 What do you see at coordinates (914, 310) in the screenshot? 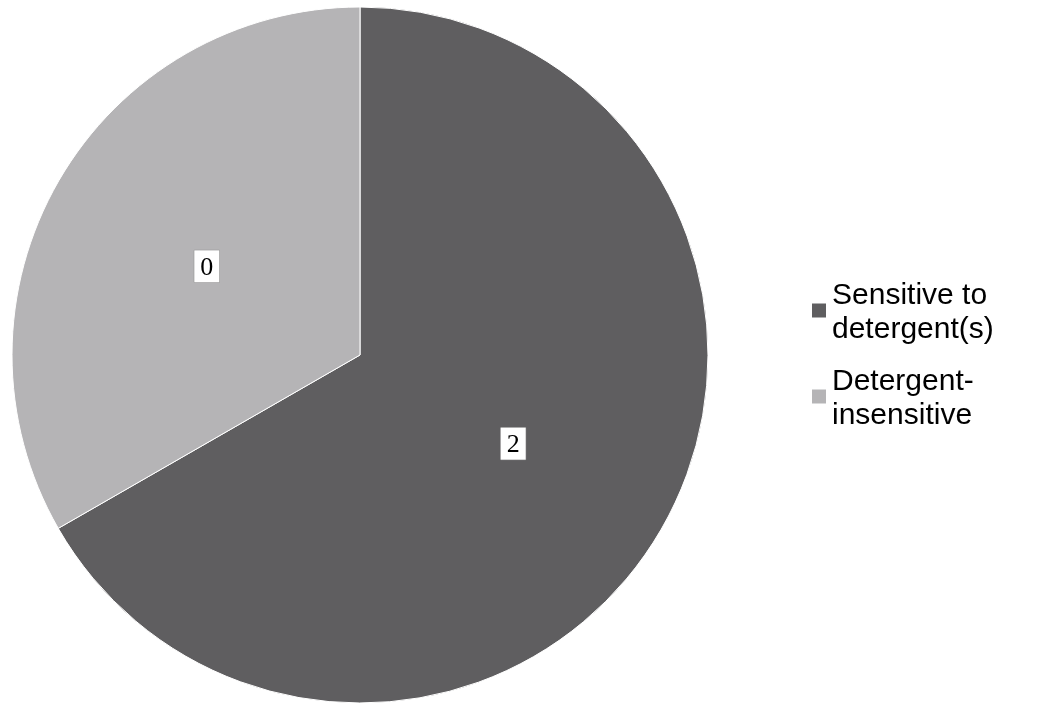
I see `legend-label: Sensitive to detergent(s)` at bounding box center [914, 310].